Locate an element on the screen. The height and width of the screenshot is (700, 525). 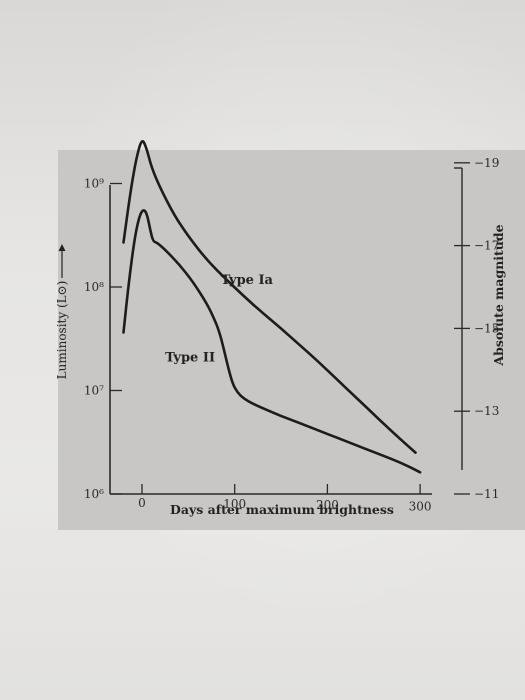
y2-tick-label: −13 is located at coordinates (486, 411).